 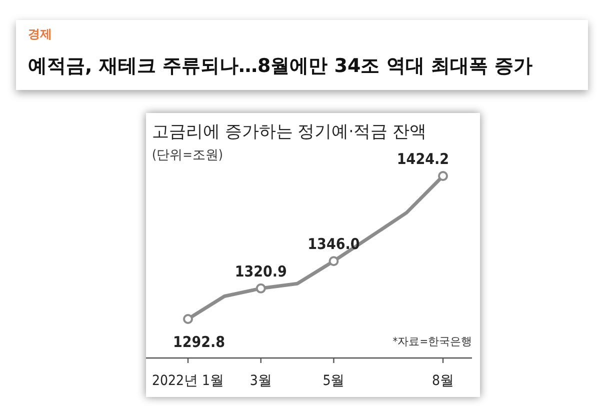 I want to click on chart-subtitle: 고금리에 증가하는 정기예·적금 잔액, so click(x=289, y=132).